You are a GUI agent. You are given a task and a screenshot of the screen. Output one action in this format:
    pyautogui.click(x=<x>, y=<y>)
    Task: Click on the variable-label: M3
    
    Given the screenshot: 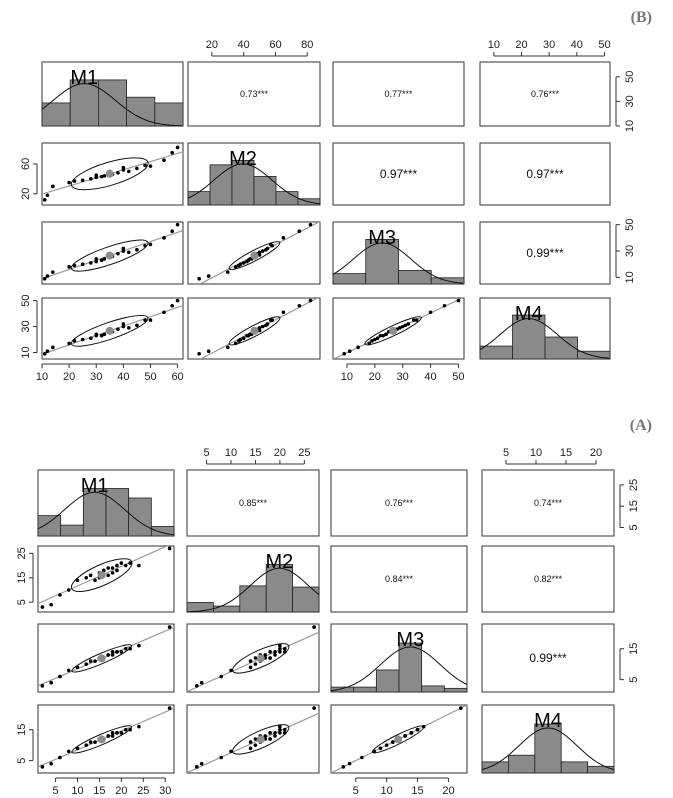 What is the action you would take?
    pyautogui.click(x=382, y=238)
    